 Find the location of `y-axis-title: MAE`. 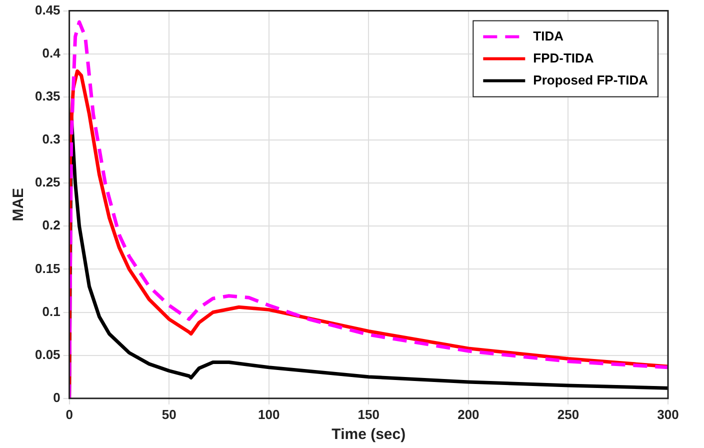

y-axis-title: MAE is located at coordinates (19, 205).